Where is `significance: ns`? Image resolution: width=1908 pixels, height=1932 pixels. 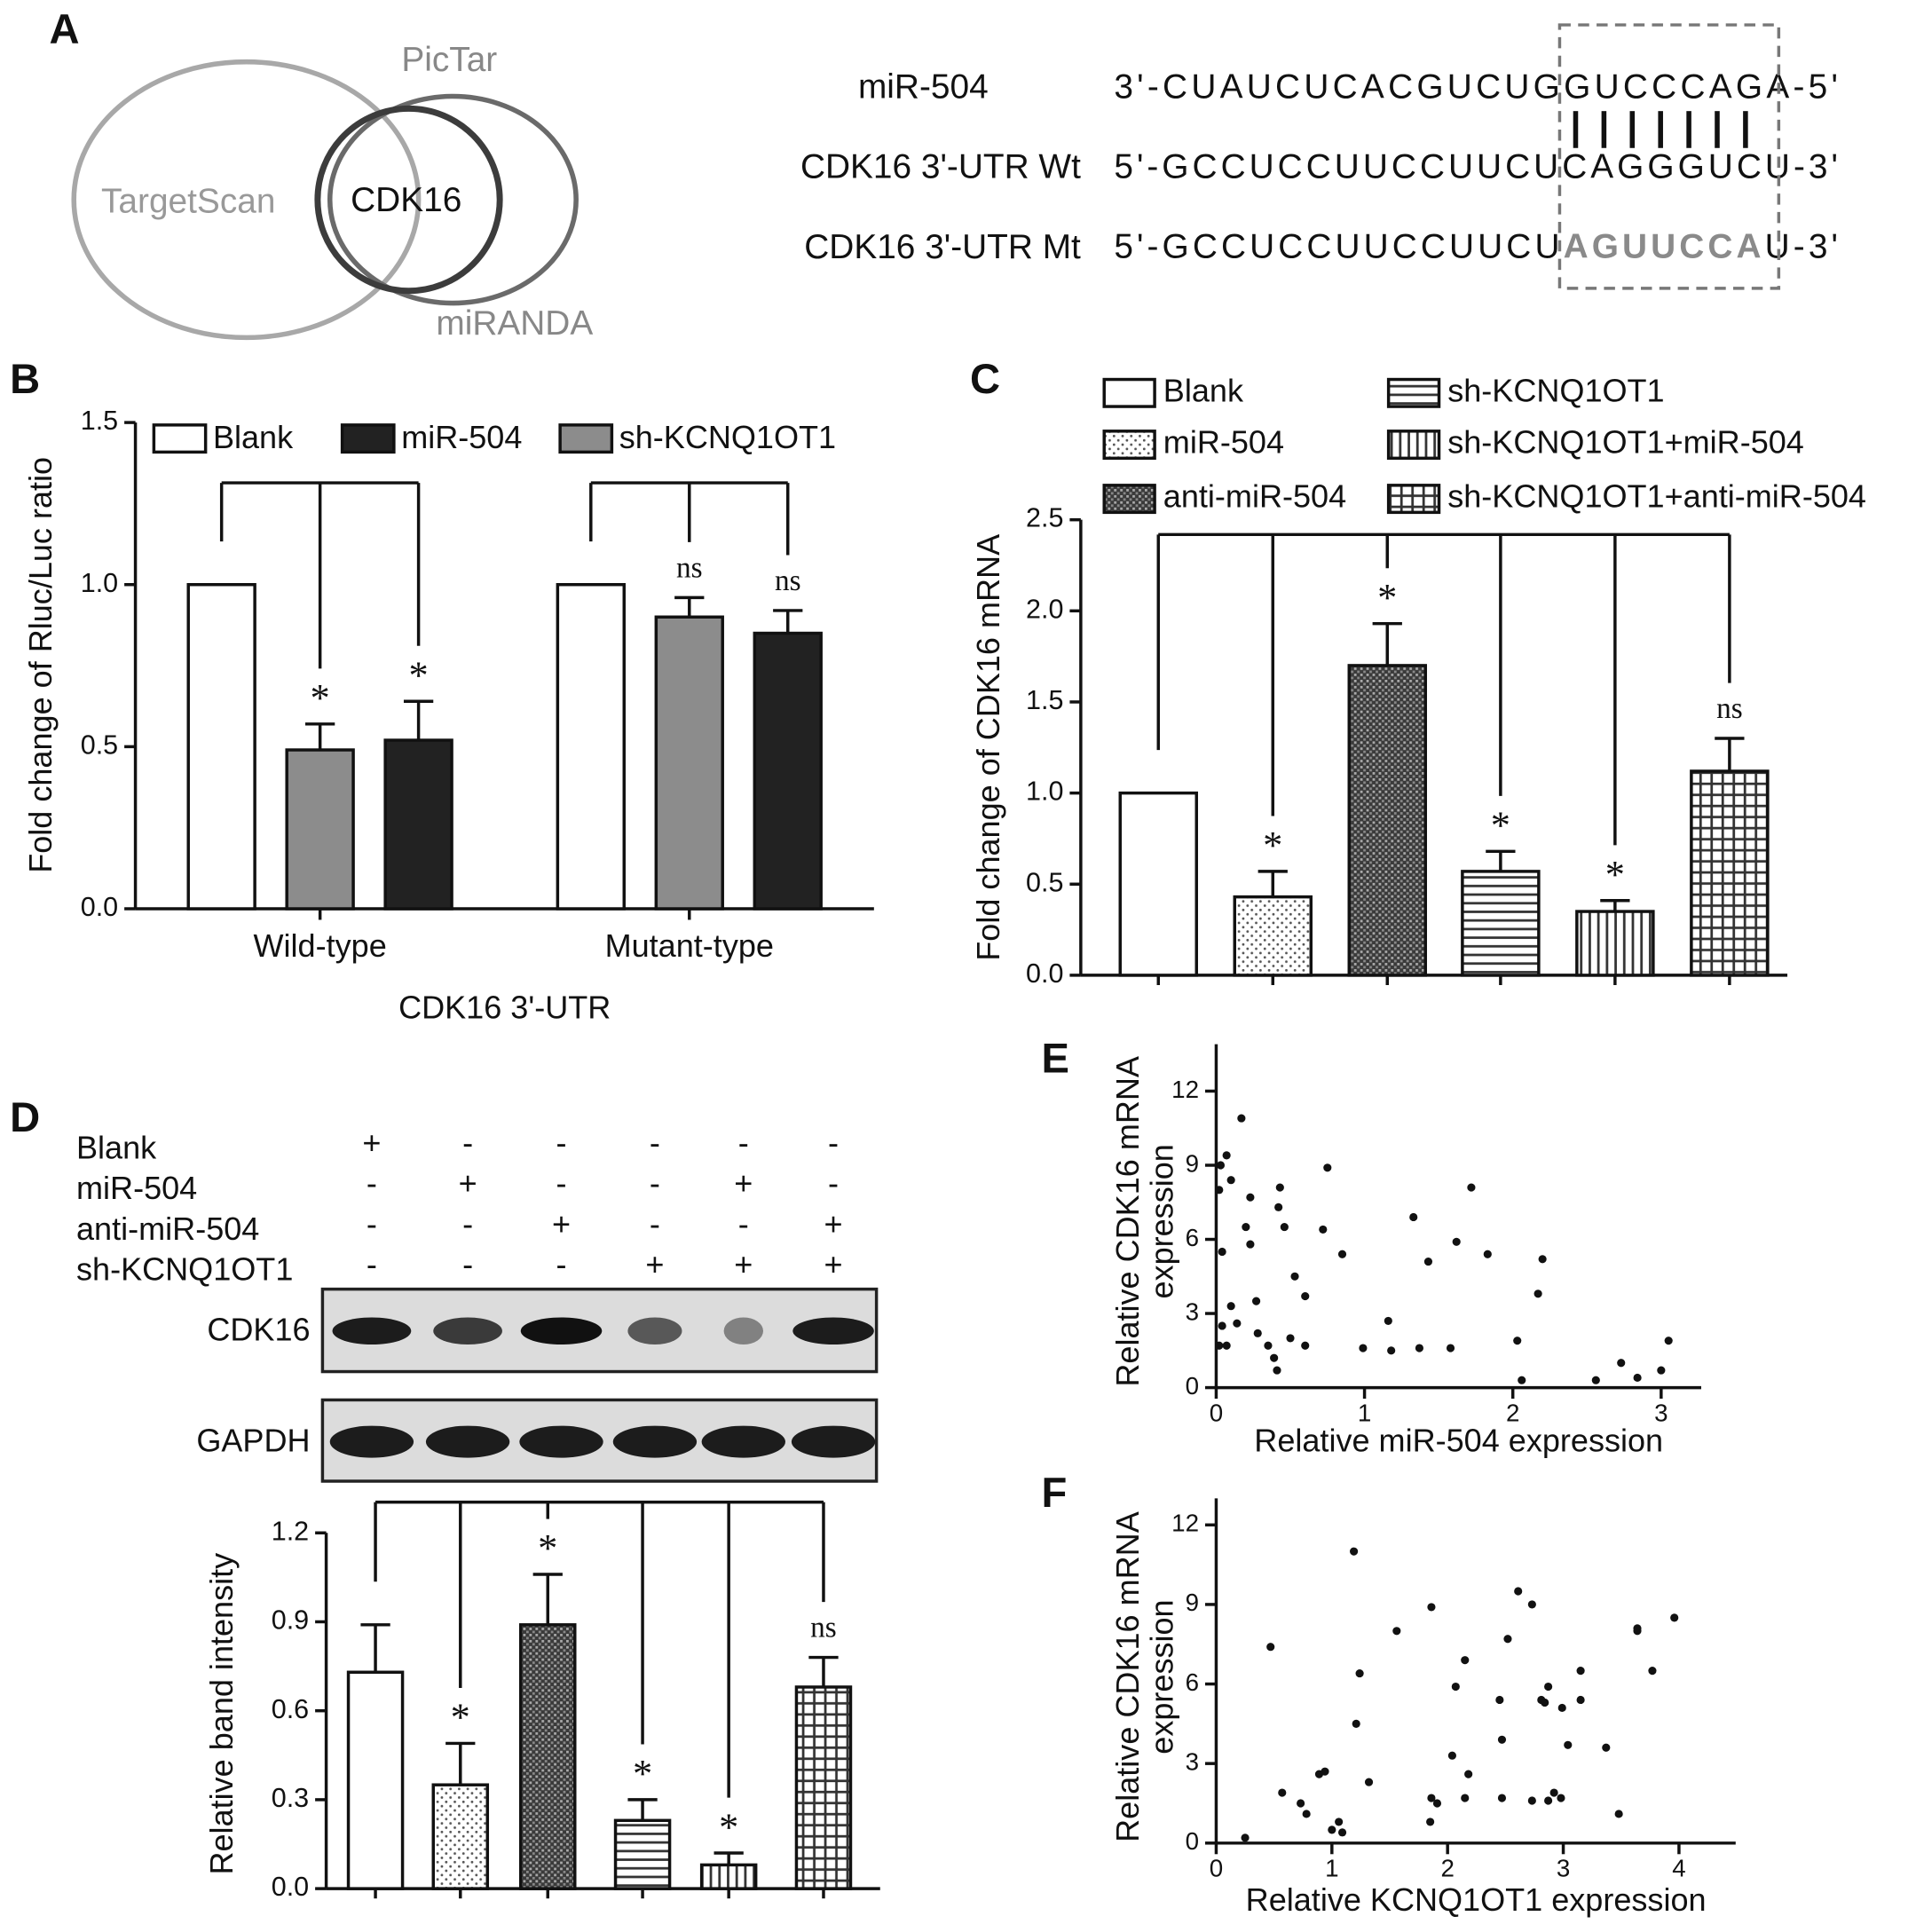 significance: ns is located at coordinates (689, 567).